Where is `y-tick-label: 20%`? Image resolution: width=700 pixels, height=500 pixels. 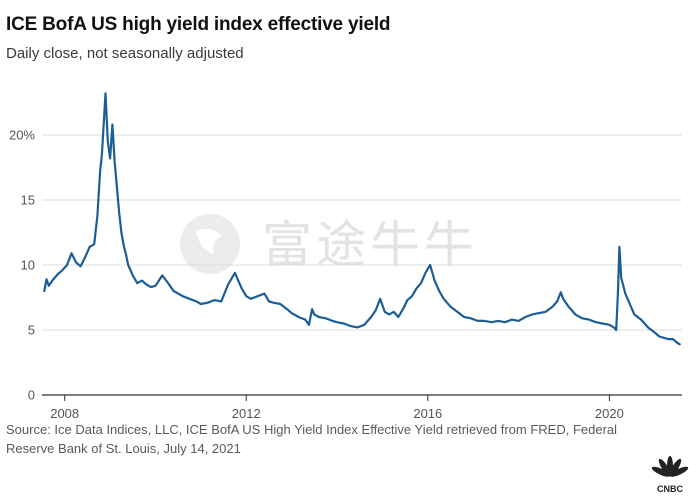
y-tick-label: 20% is located at coordinates (22, 135).